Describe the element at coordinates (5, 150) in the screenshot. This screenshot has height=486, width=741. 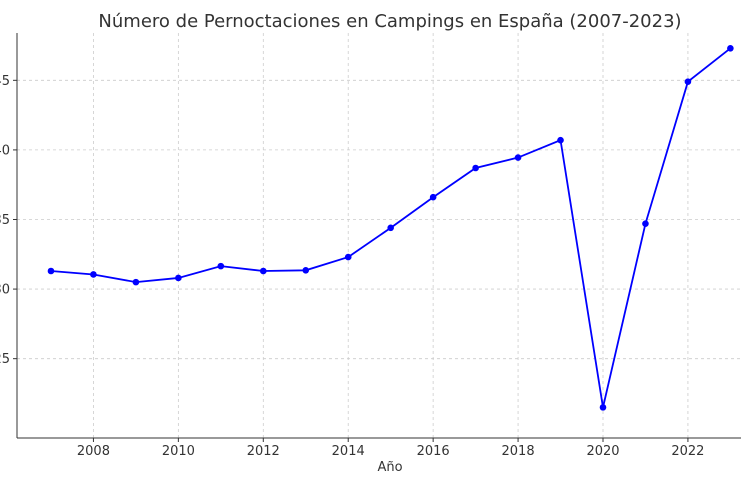
I see `y-tick-label: 40` at that location.